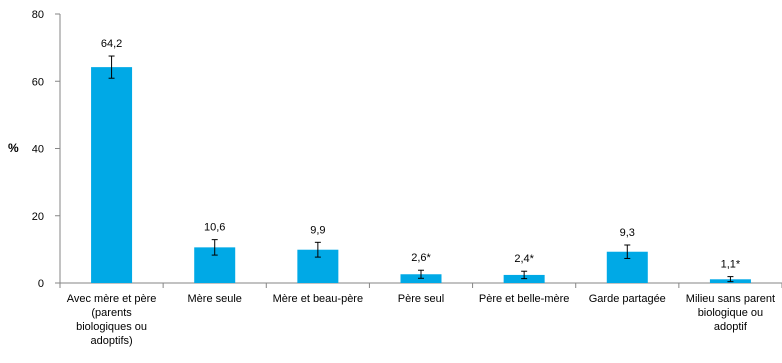 This screenshot has height=363, width=782. Describe the element at coordinates (214, 228) in the screenshot. I see `data-label: 10,6` at that location.